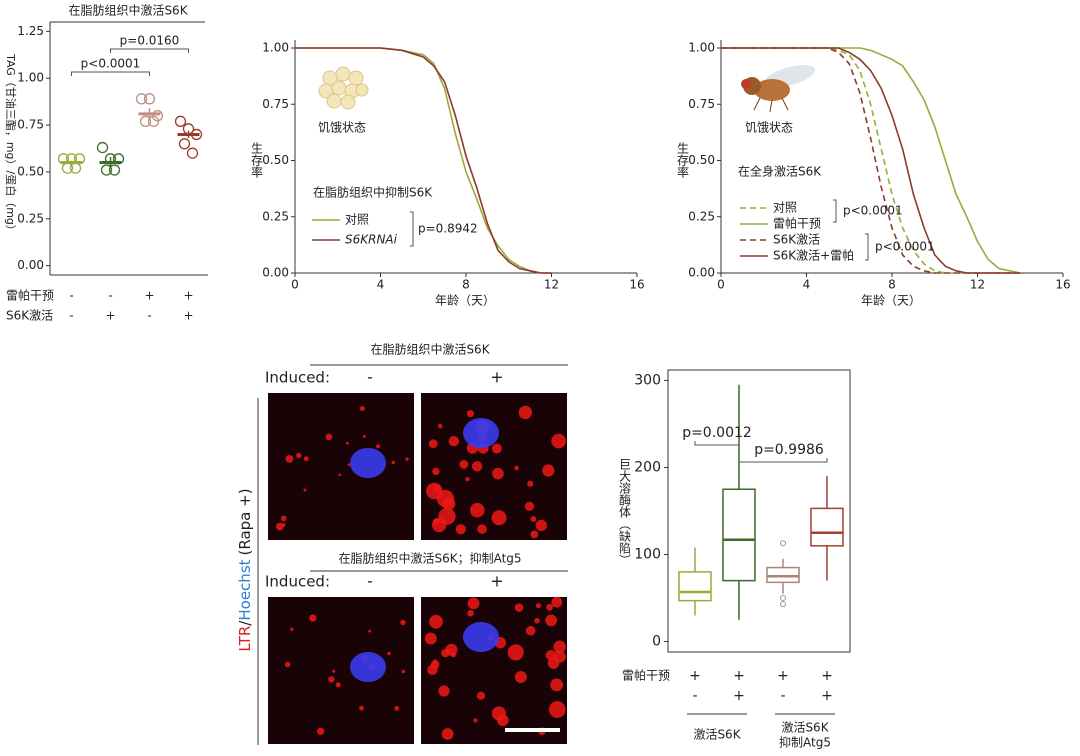 This screenshot has width=1080, height=756. I want to click on x-tick-label: 12, so click(551, 285).